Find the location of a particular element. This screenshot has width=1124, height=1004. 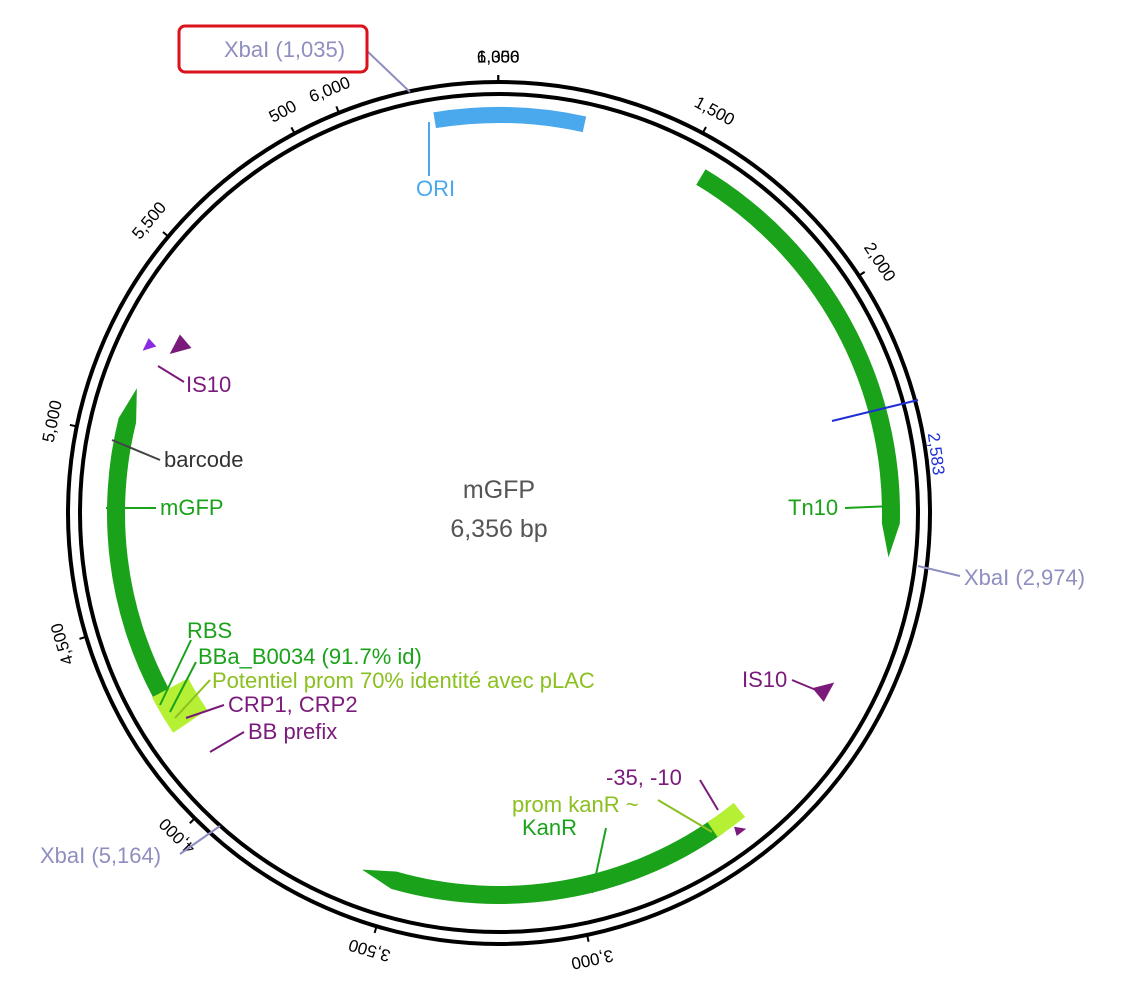

prom-kanr-feature is located at coordinates (726, 820).